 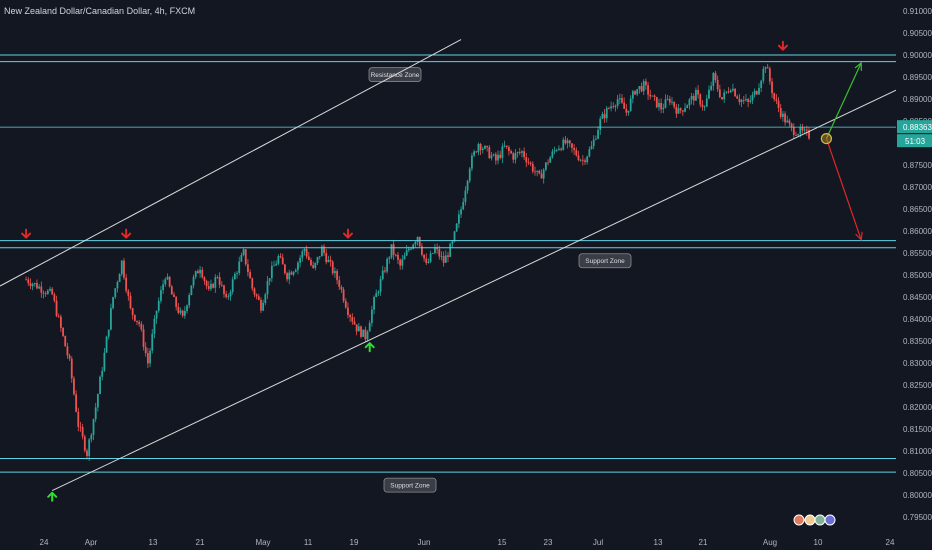 What do you see at coordinates (826, 139) in the screenshot?
I see `pivot-circle` at bounding box center [826, 139].